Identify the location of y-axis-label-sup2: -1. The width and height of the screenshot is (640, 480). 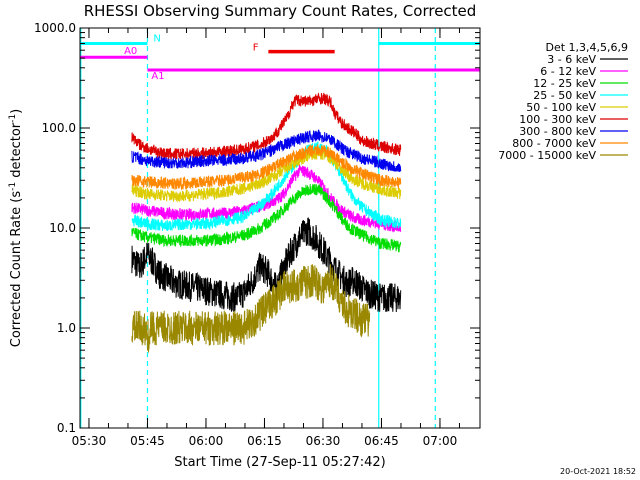
(13, 118).